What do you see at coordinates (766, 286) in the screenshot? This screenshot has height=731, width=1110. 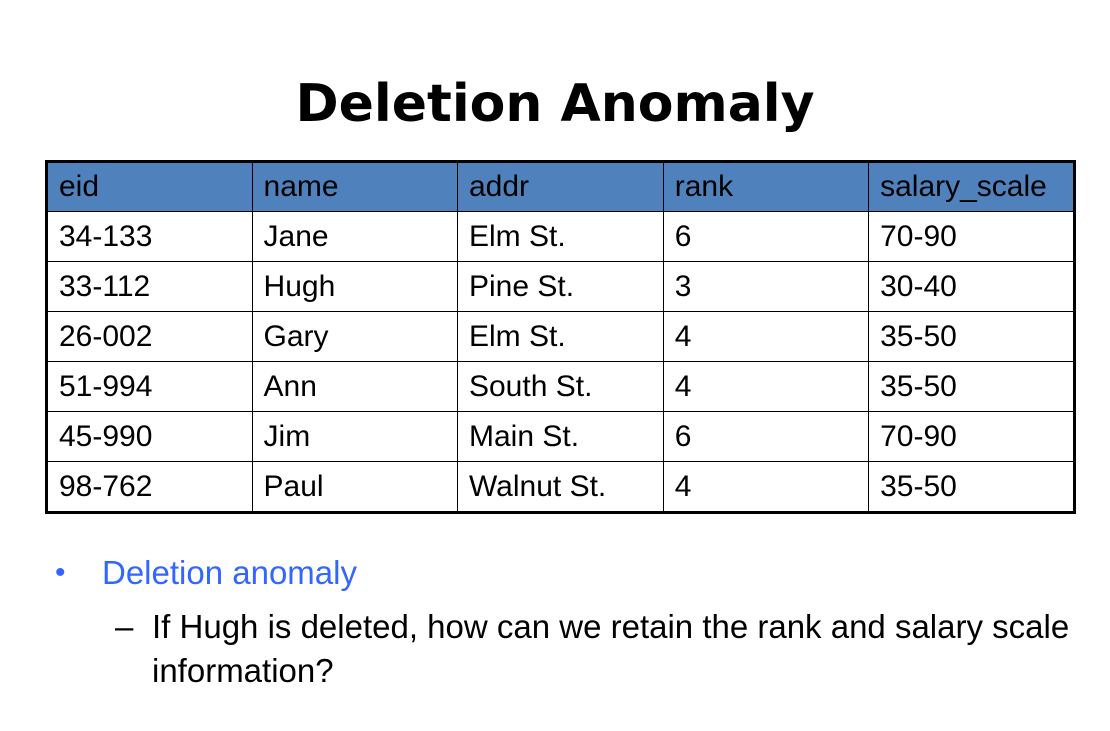 I see `cell-rank: 3` at bounding box center [766, 286].